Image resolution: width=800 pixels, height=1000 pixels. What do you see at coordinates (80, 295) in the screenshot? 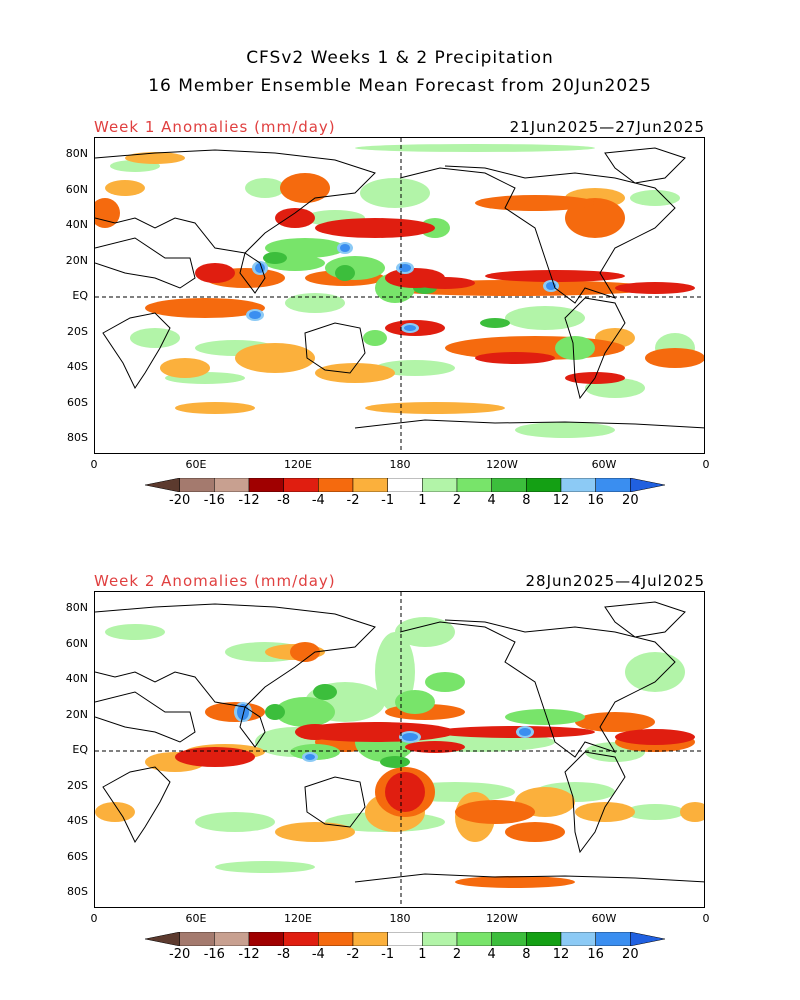
I see `latitude-tick-label: EQ` at bounding box center [80, 295].